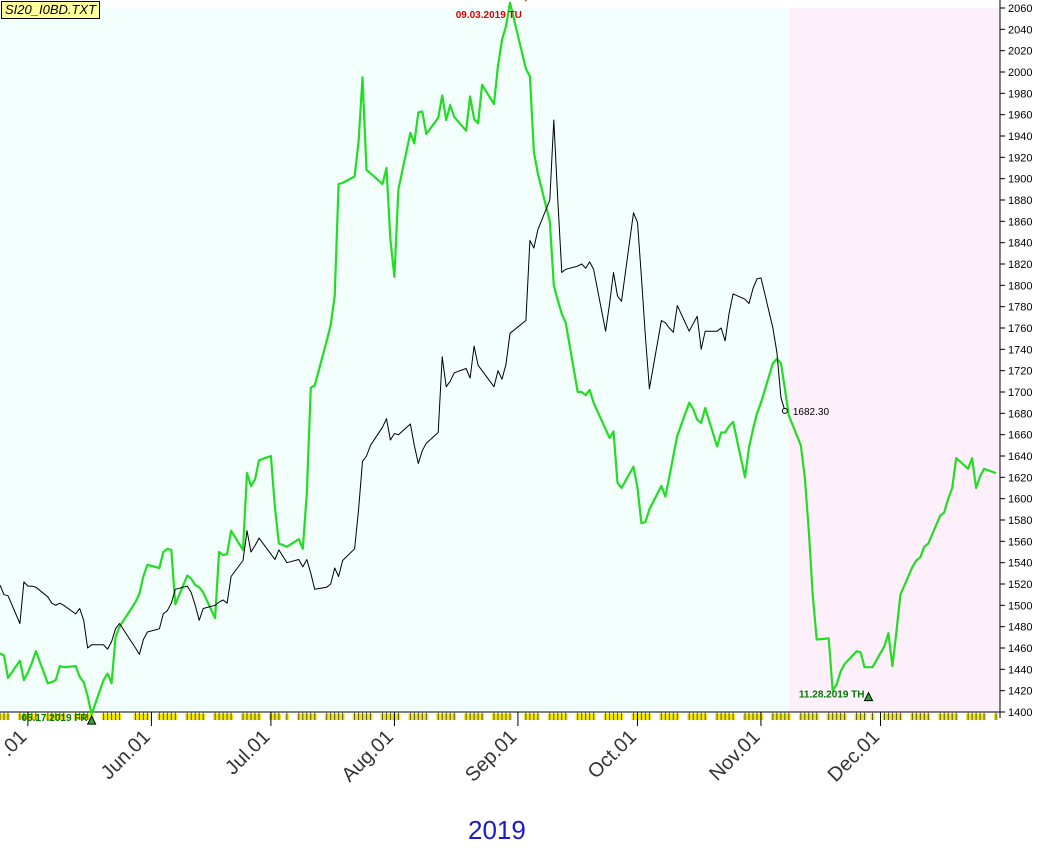 This screenshot has height=849, width=1063. I want to click on y-tick-label: 1640, so click(1020, 457).